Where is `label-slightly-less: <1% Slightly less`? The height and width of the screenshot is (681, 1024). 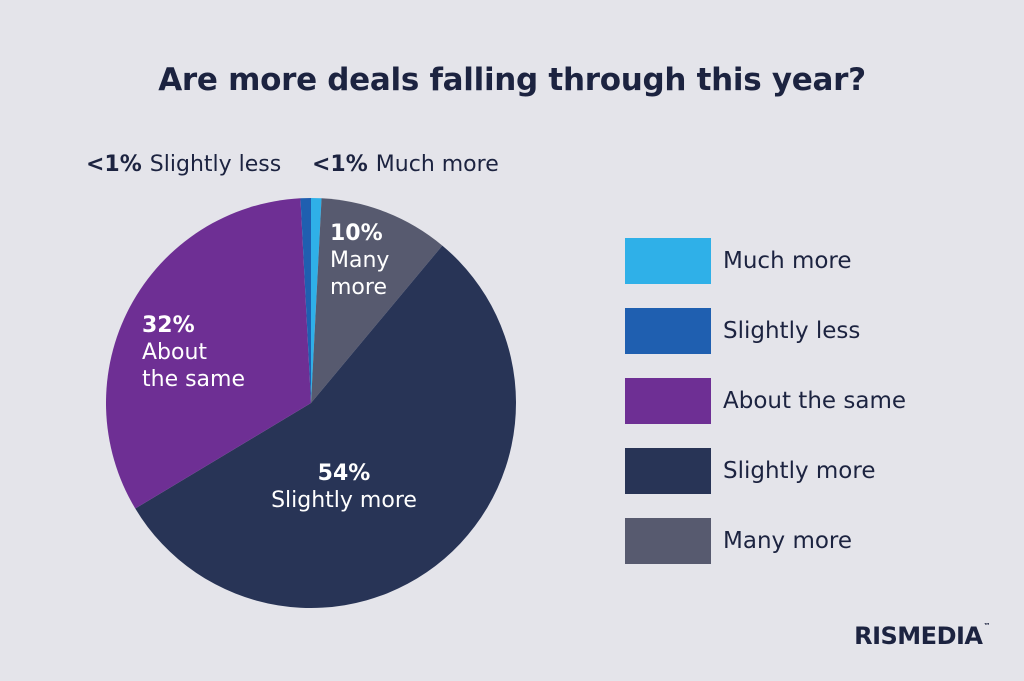
label-slightly-less: <1% Slightly less is located at coordinates (183, 164).